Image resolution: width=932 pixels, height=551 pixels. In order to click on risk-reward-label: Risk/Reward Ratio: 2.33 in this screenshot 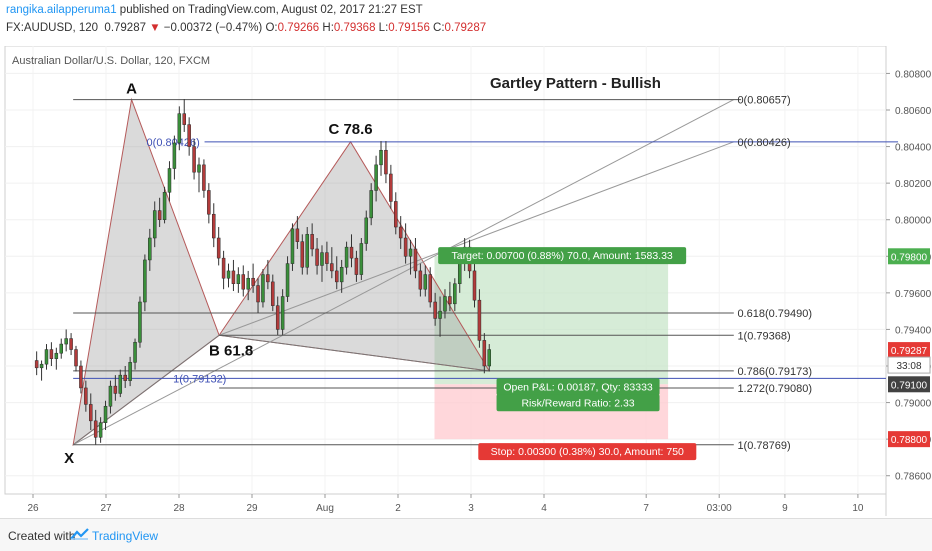, I will do `click(577, 403)`.